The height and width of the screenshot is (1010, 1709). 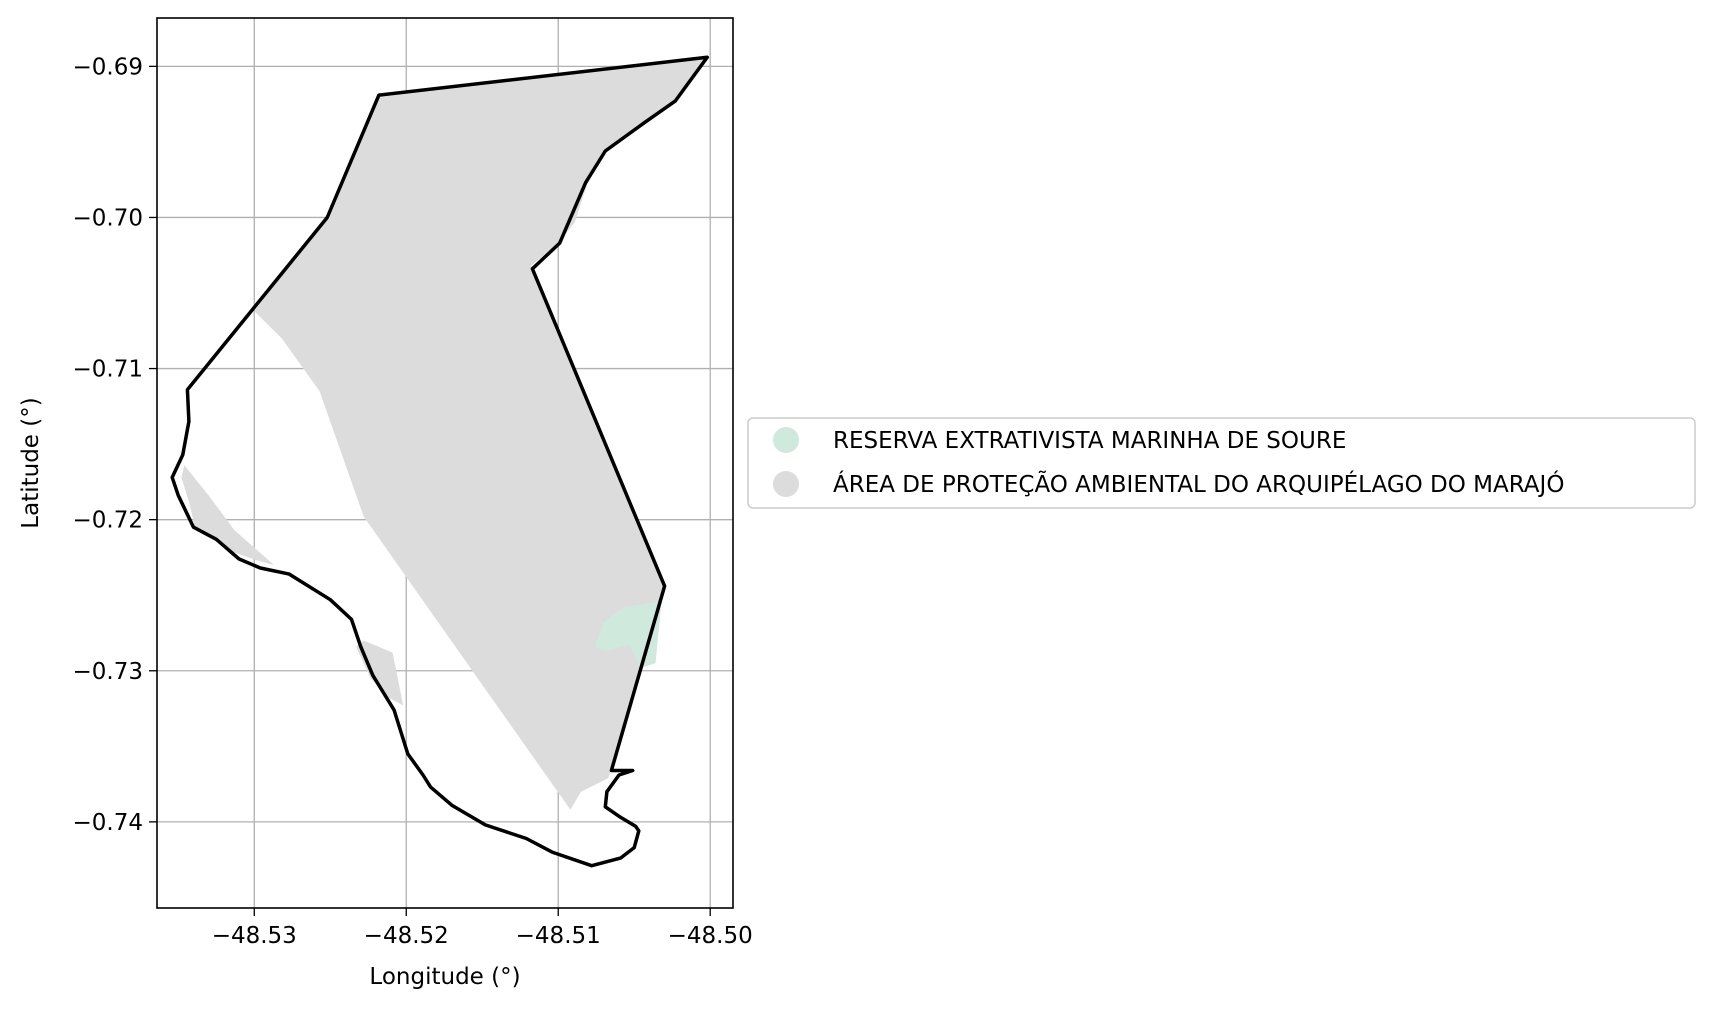 What do you see at coordinates (108, 67) in the screenshot?
I see `y-tick-label-0: −0.69` at bounding box center [108, 67].